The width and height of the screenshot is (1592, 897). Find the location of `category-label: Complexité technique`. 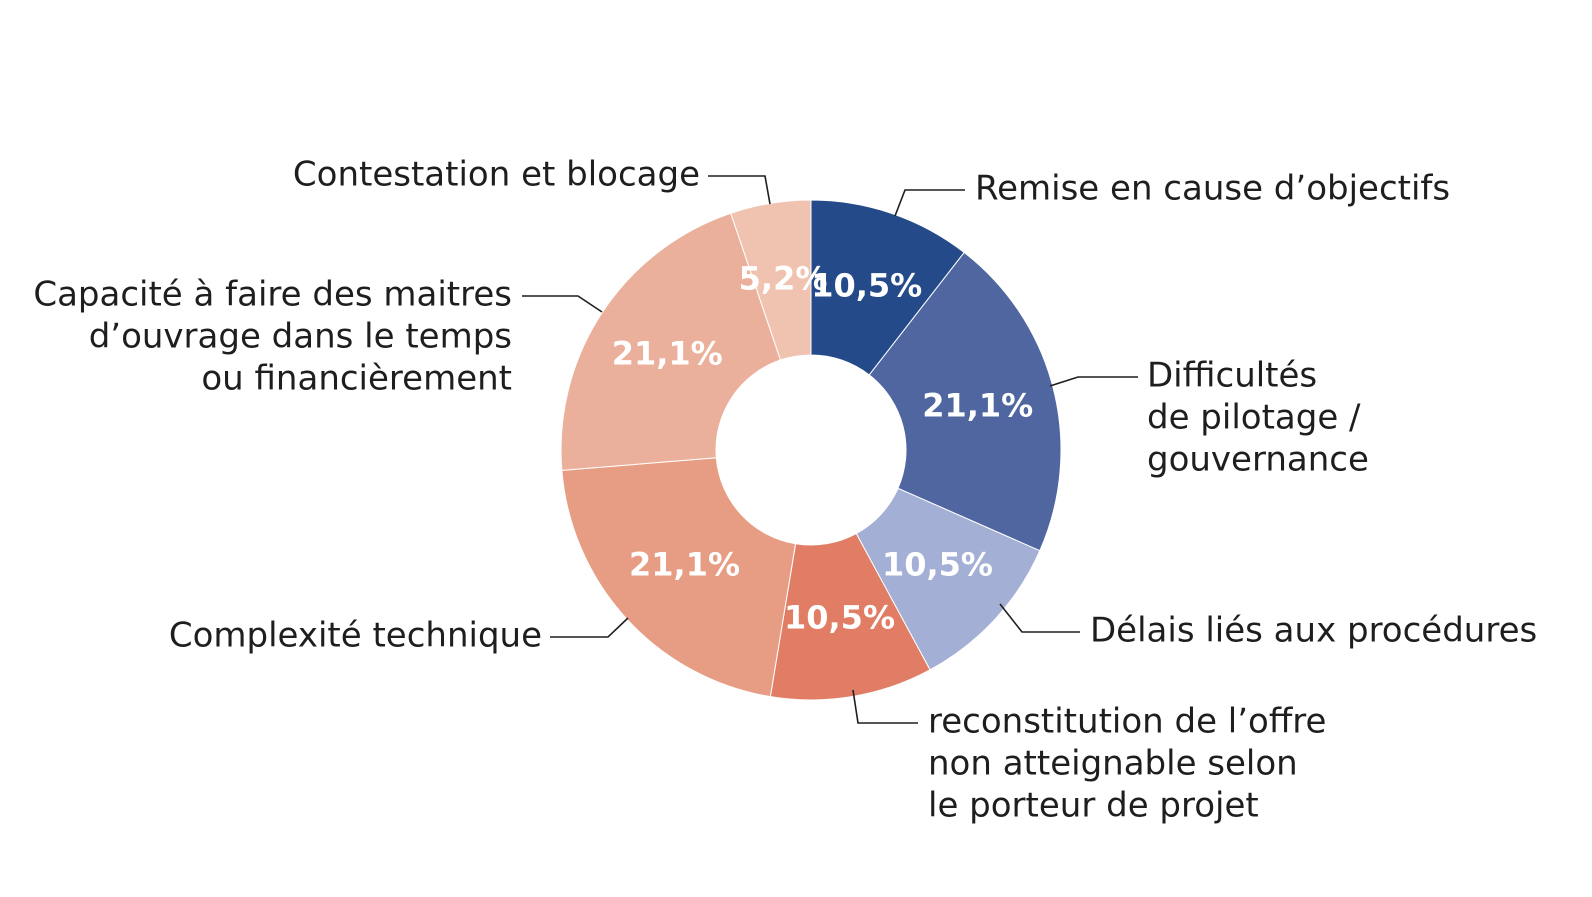

category-label: Complexité technique is located at coordinates (355, 636).